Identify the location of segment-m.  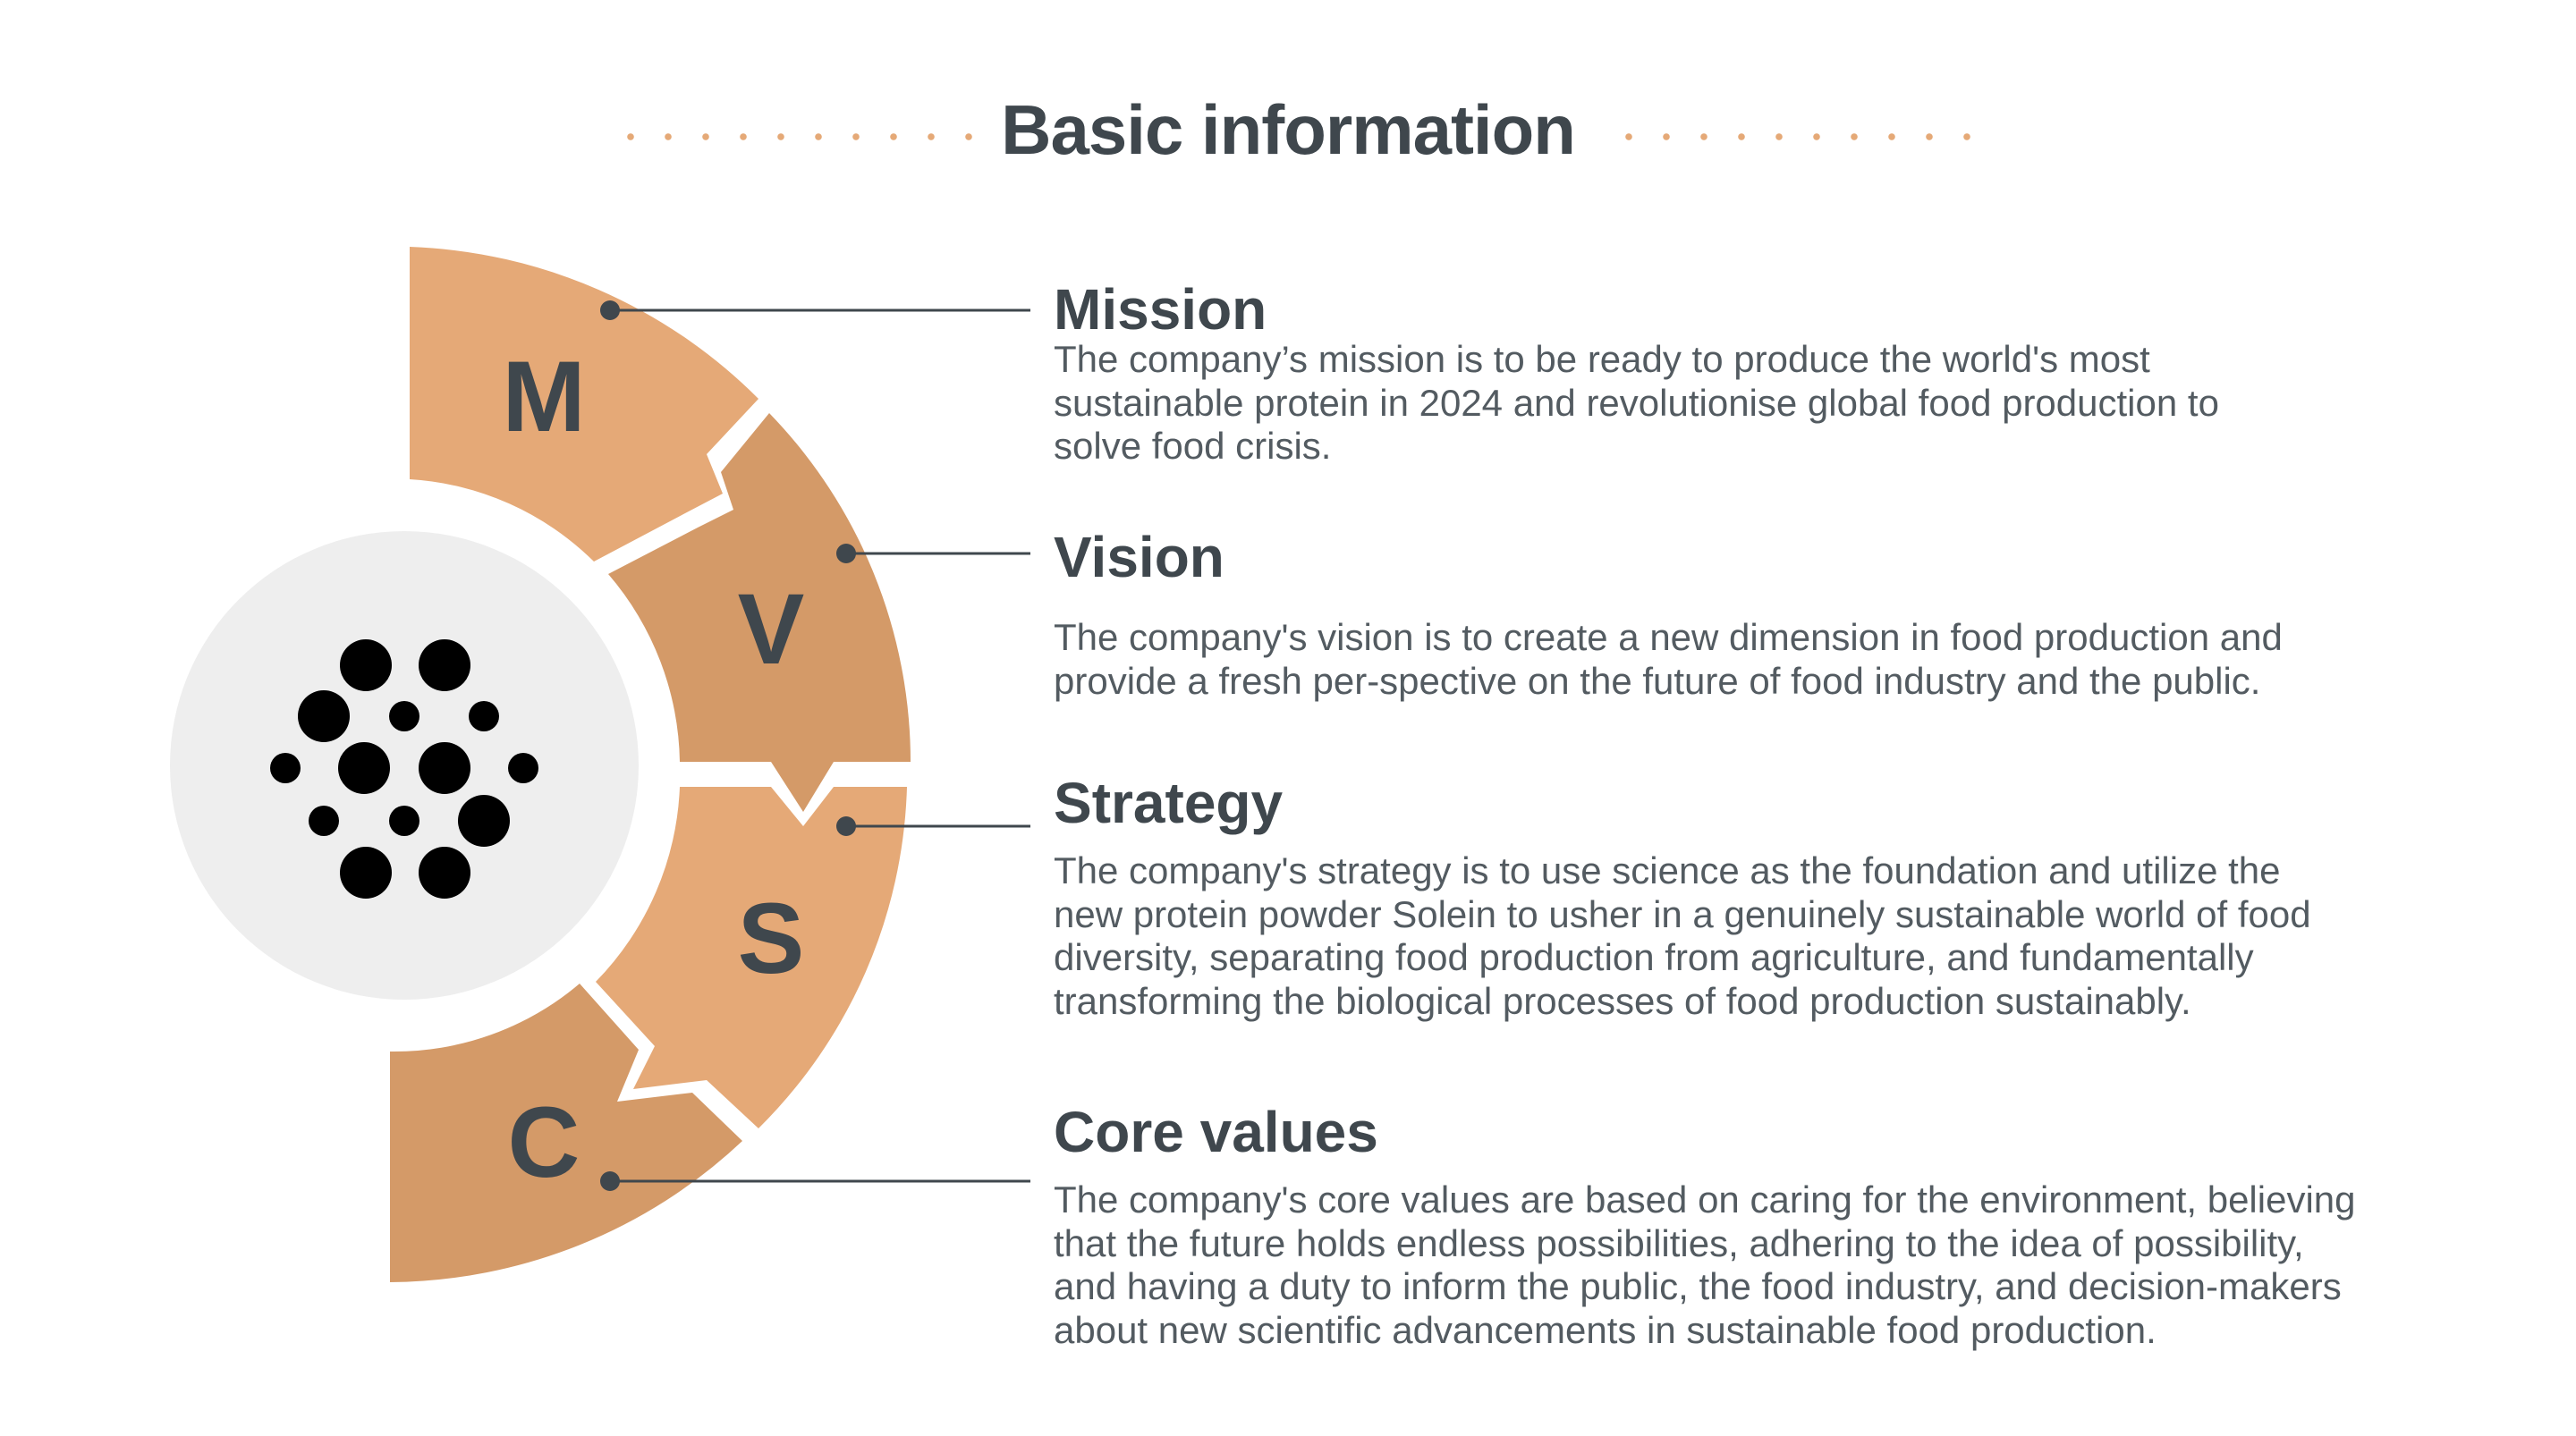
(584, 404).